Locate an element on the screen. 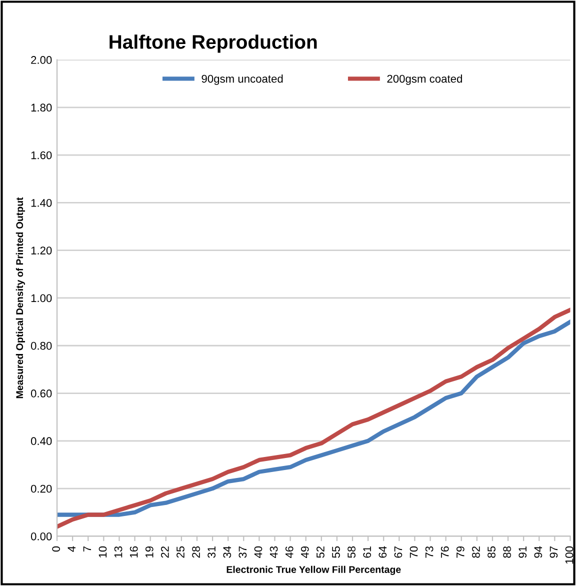 This screenshot has height=586, width=576. x-axis-title: Electronic True Yellow Fill Percentage is located at coordinates (313, 570).